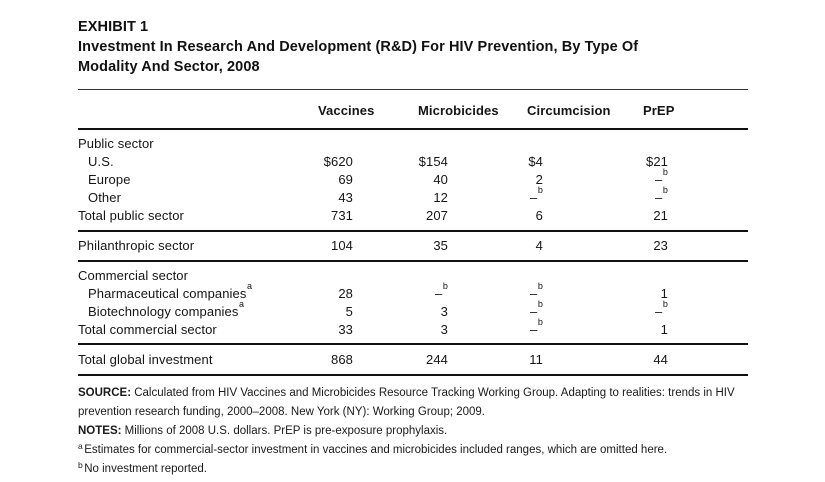  What do you see at coordinates (536, 359) in the screenshot?
I see `value-cell: 11` at bounding box center [536, 359].